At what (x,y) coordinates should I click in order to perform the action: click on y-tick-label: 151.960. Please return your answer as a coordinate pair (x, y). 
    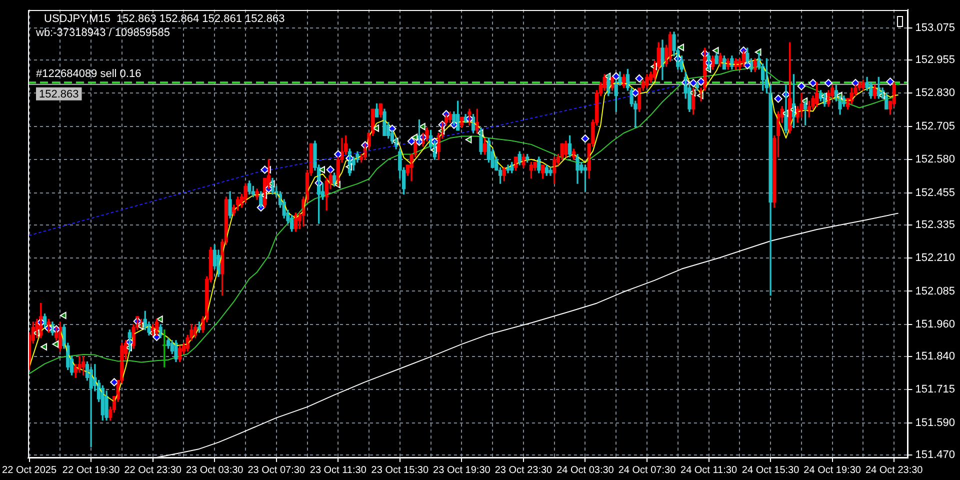
    Looking at the image, I should click on (935, 324).